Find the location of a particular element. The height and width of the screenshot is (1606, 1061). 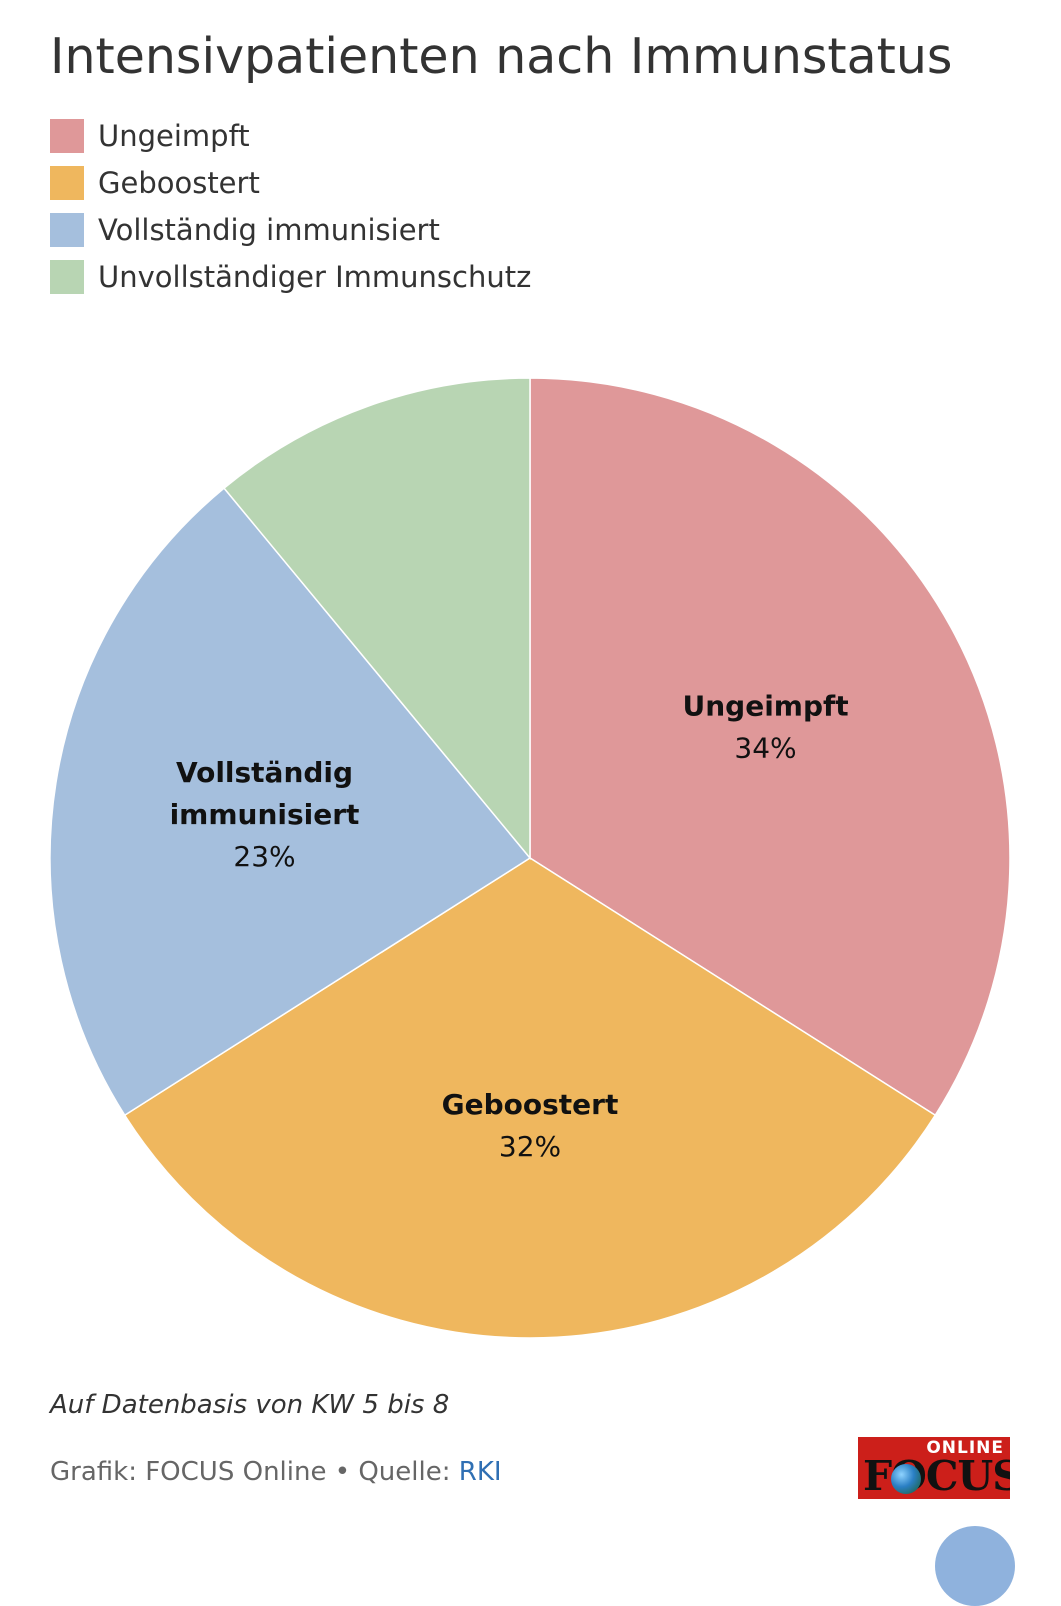

slice-category-label: immunisiert is located at coordinates (265, 814).